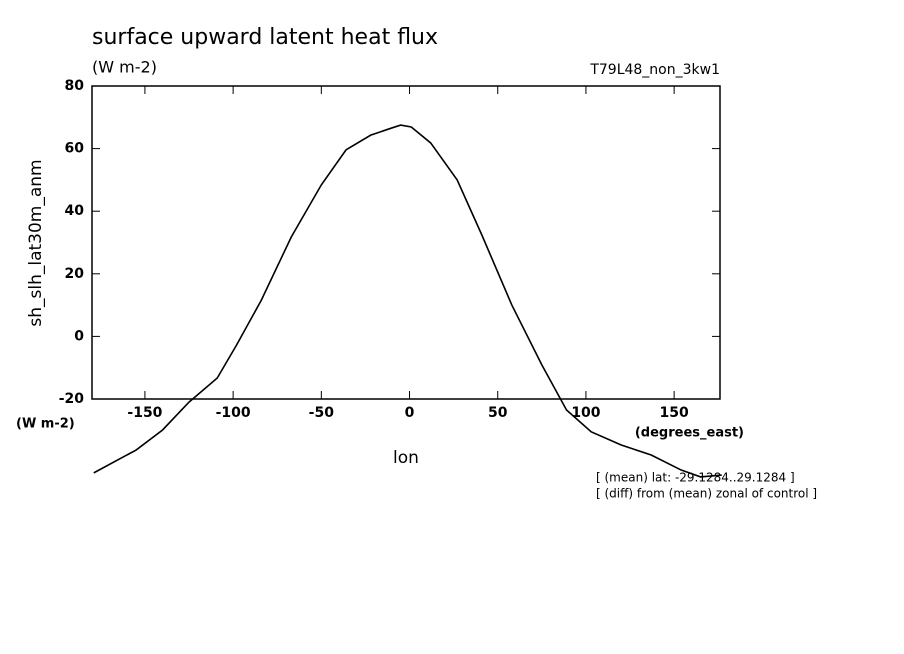 The width and height of the screenshot is (904, 654). What do you see at coordinates (706, 494) in the screenshot?
I see `annotation: [ (diff) from (mean) zonal of control ]` at bounding box center [706, 494].